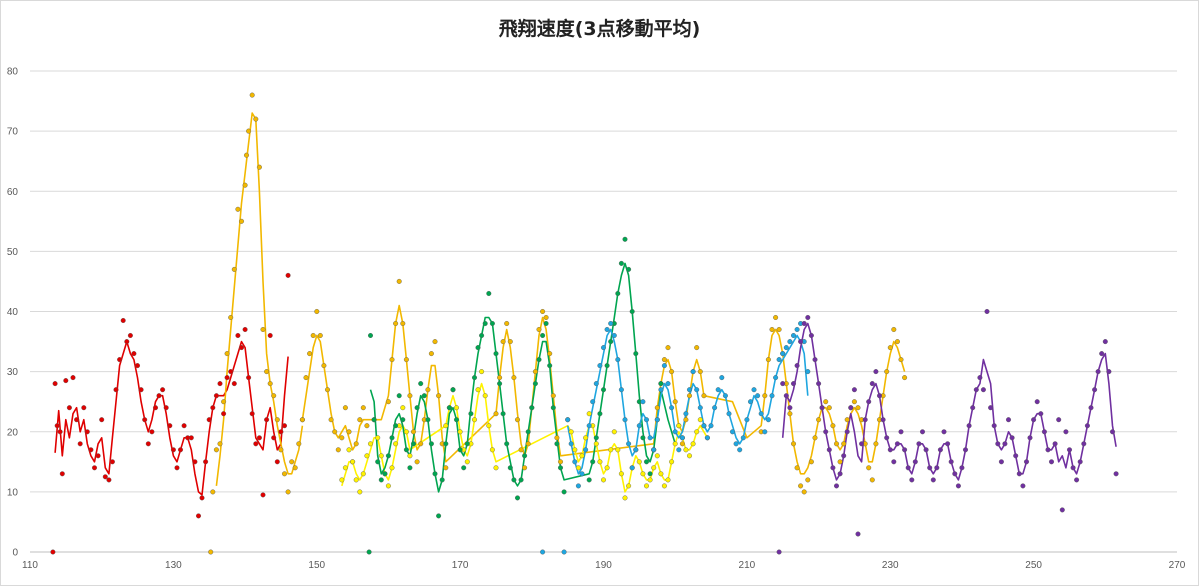 This screenshot has width=1199, height=586. What do you see at coordinates (13, 252) in the screenshot?
I see `y-tick-label: 50` at bounding box center [13, 252].